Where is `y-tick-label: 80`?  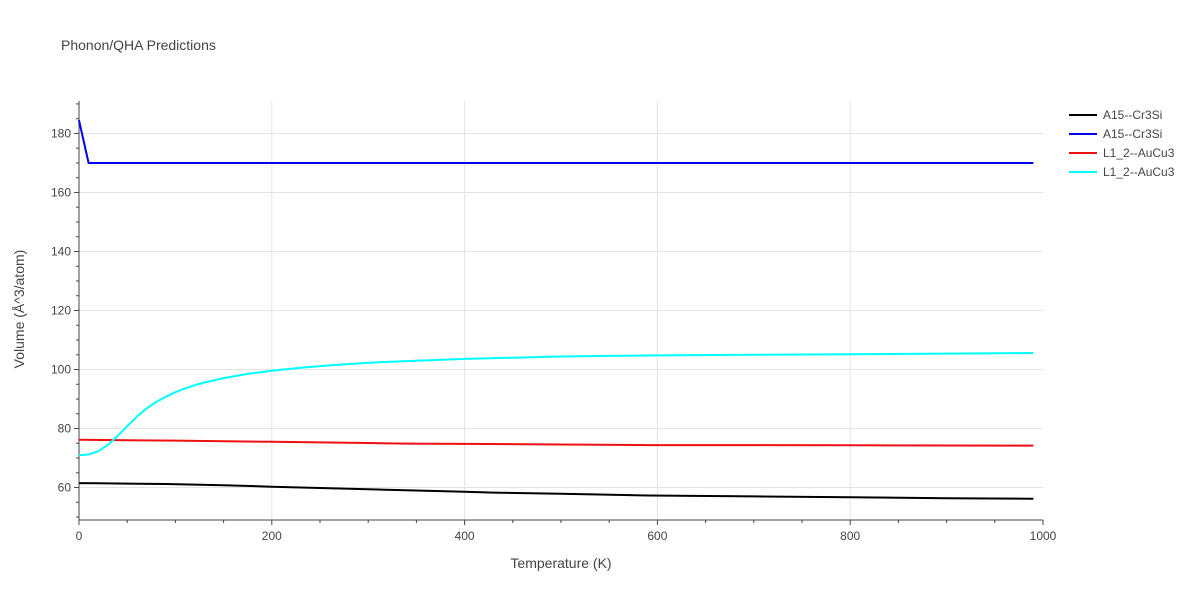
y-tick-label: 80 is located at coordinates (65, 429).